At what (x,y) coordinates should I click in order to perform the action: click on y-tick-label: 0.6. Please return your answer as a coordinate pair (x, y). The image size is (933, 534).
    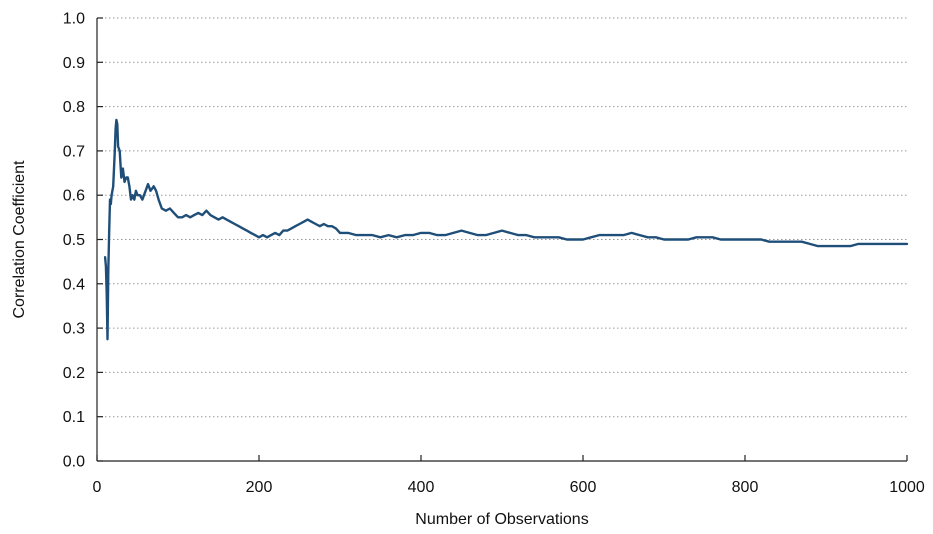
    Looking at the image, I should click on (74, 196).